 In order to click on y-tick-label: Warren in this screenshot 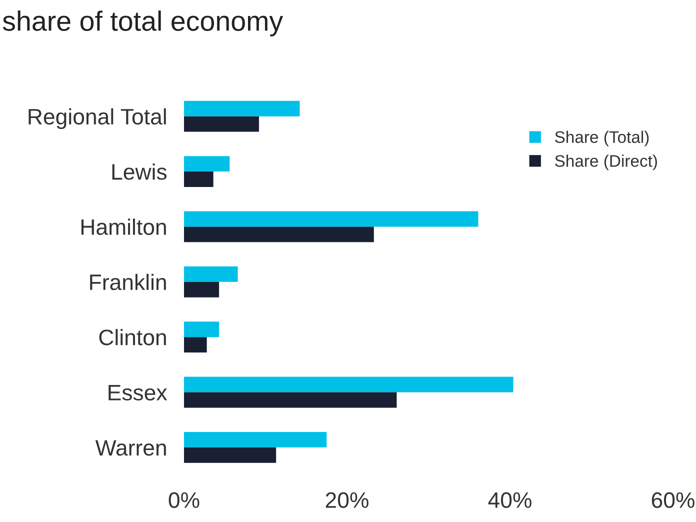, I will do `click(130, 448)`.